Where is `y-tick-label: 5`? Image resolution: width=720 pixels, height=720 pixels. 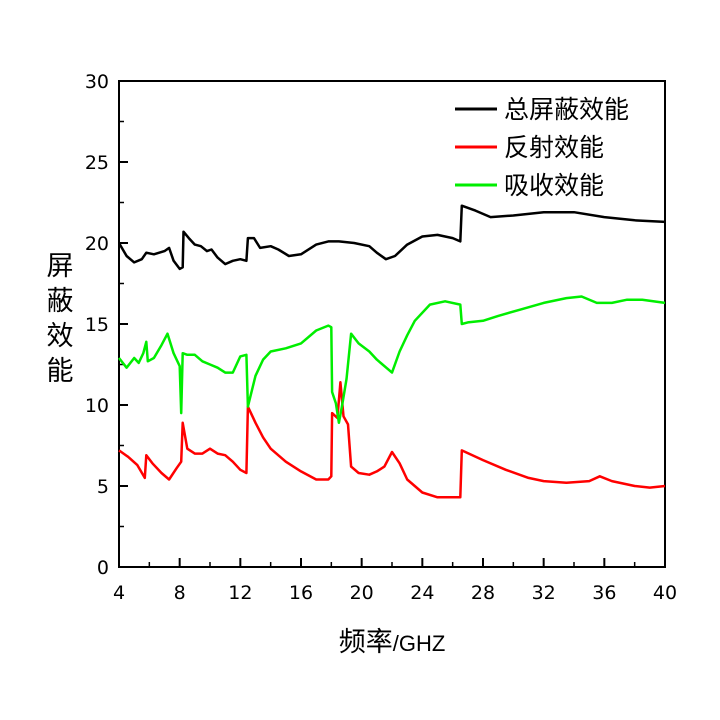 y-tick-label: 5 is located at coordinates (103, 487).